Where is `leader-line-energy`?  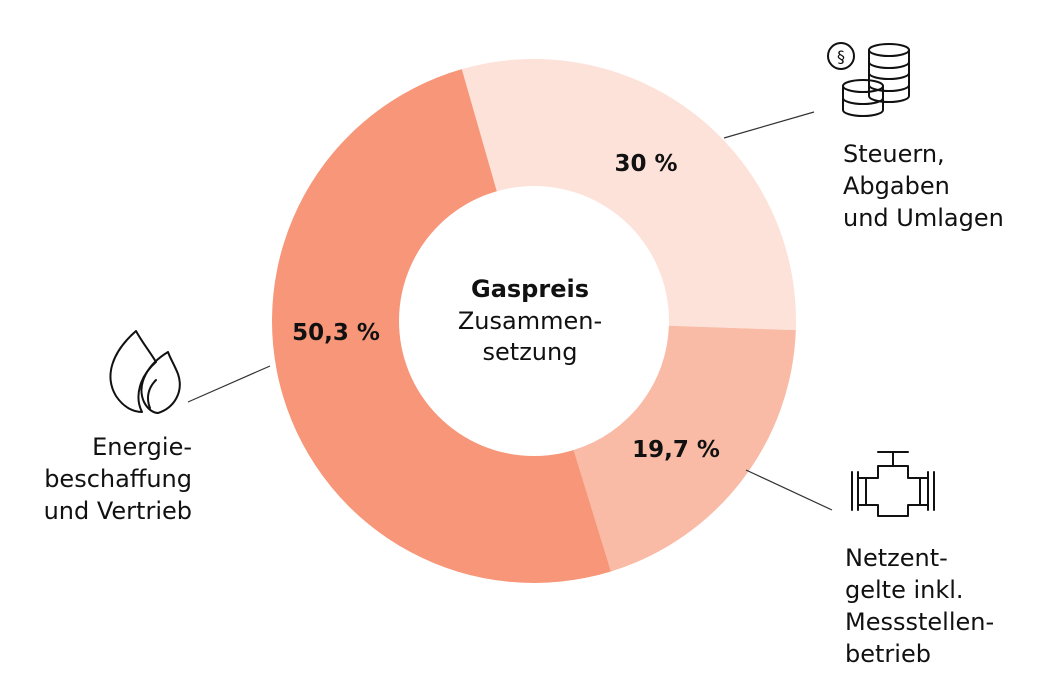
leader-line-energy is located at coordinates (229, 384).